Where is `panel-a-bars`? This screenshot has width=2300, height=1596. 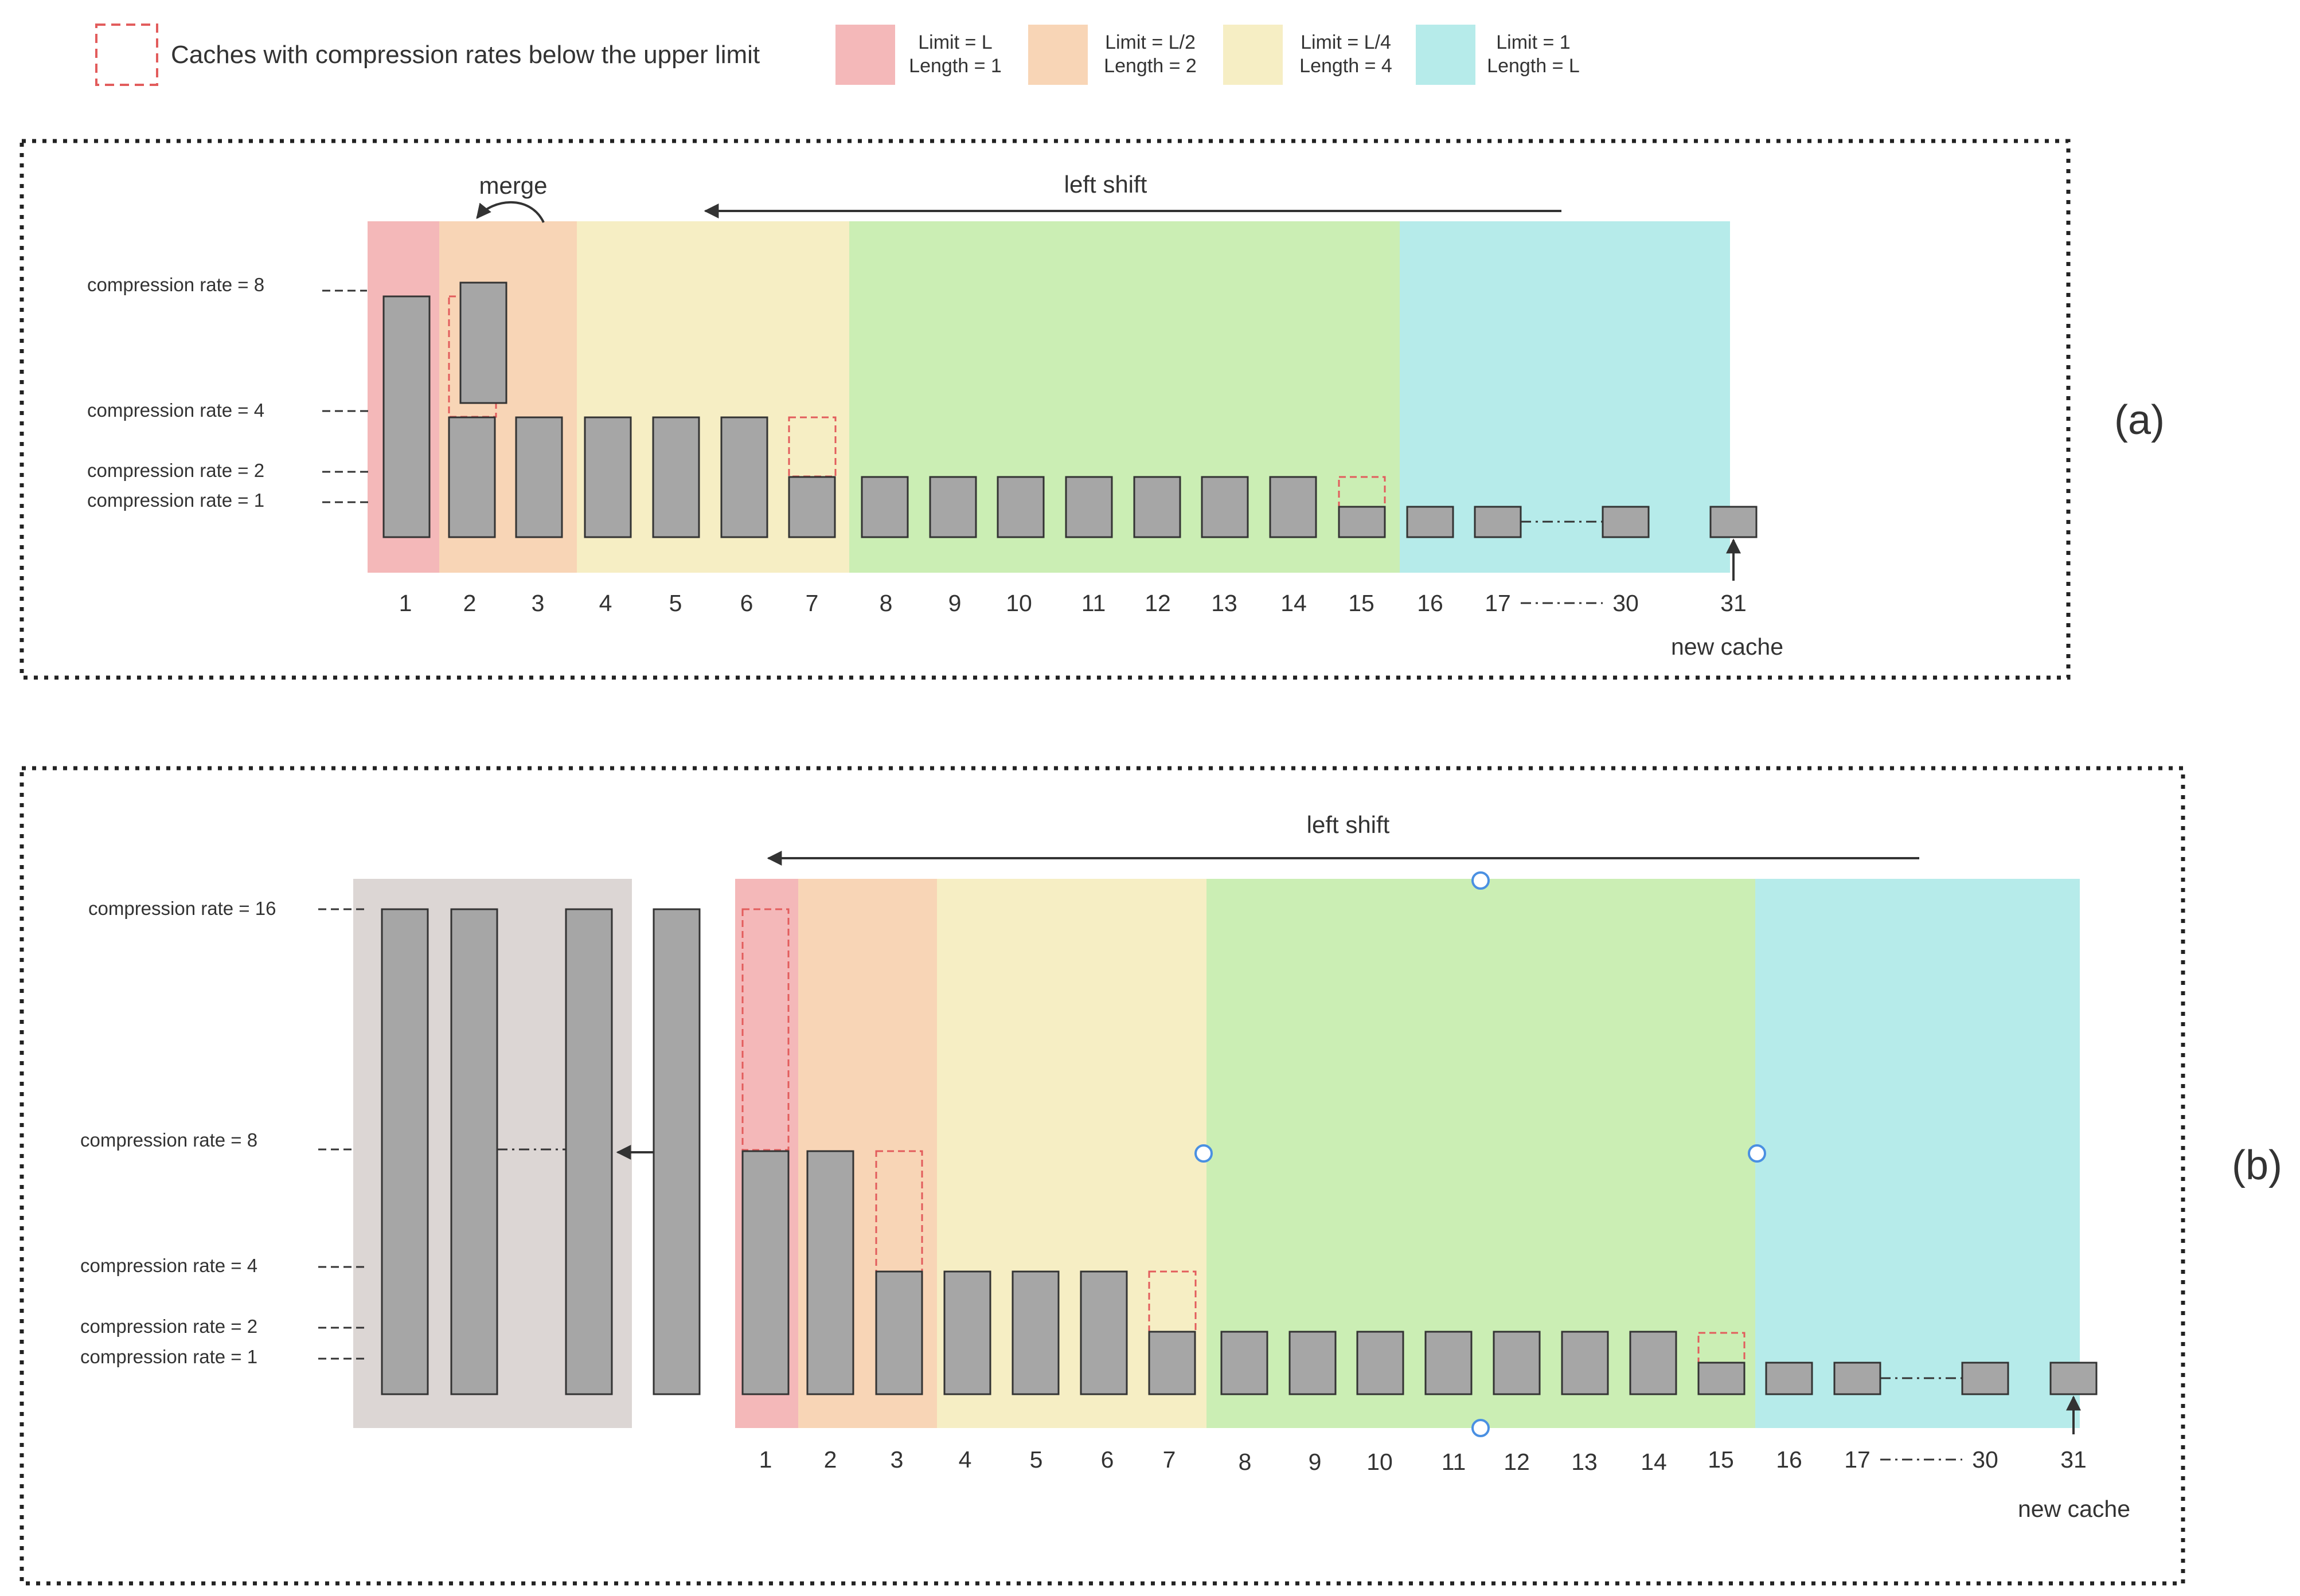
panel-a-bars is located at coordinates (1070, 409).